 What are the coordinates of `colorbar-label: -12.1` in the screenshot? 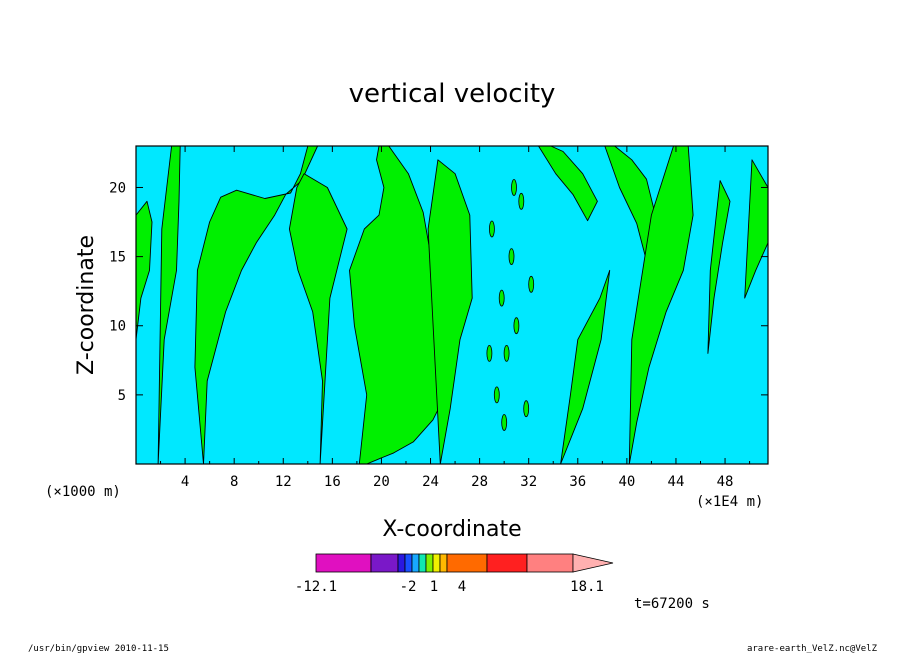 It's located at (316, 587).